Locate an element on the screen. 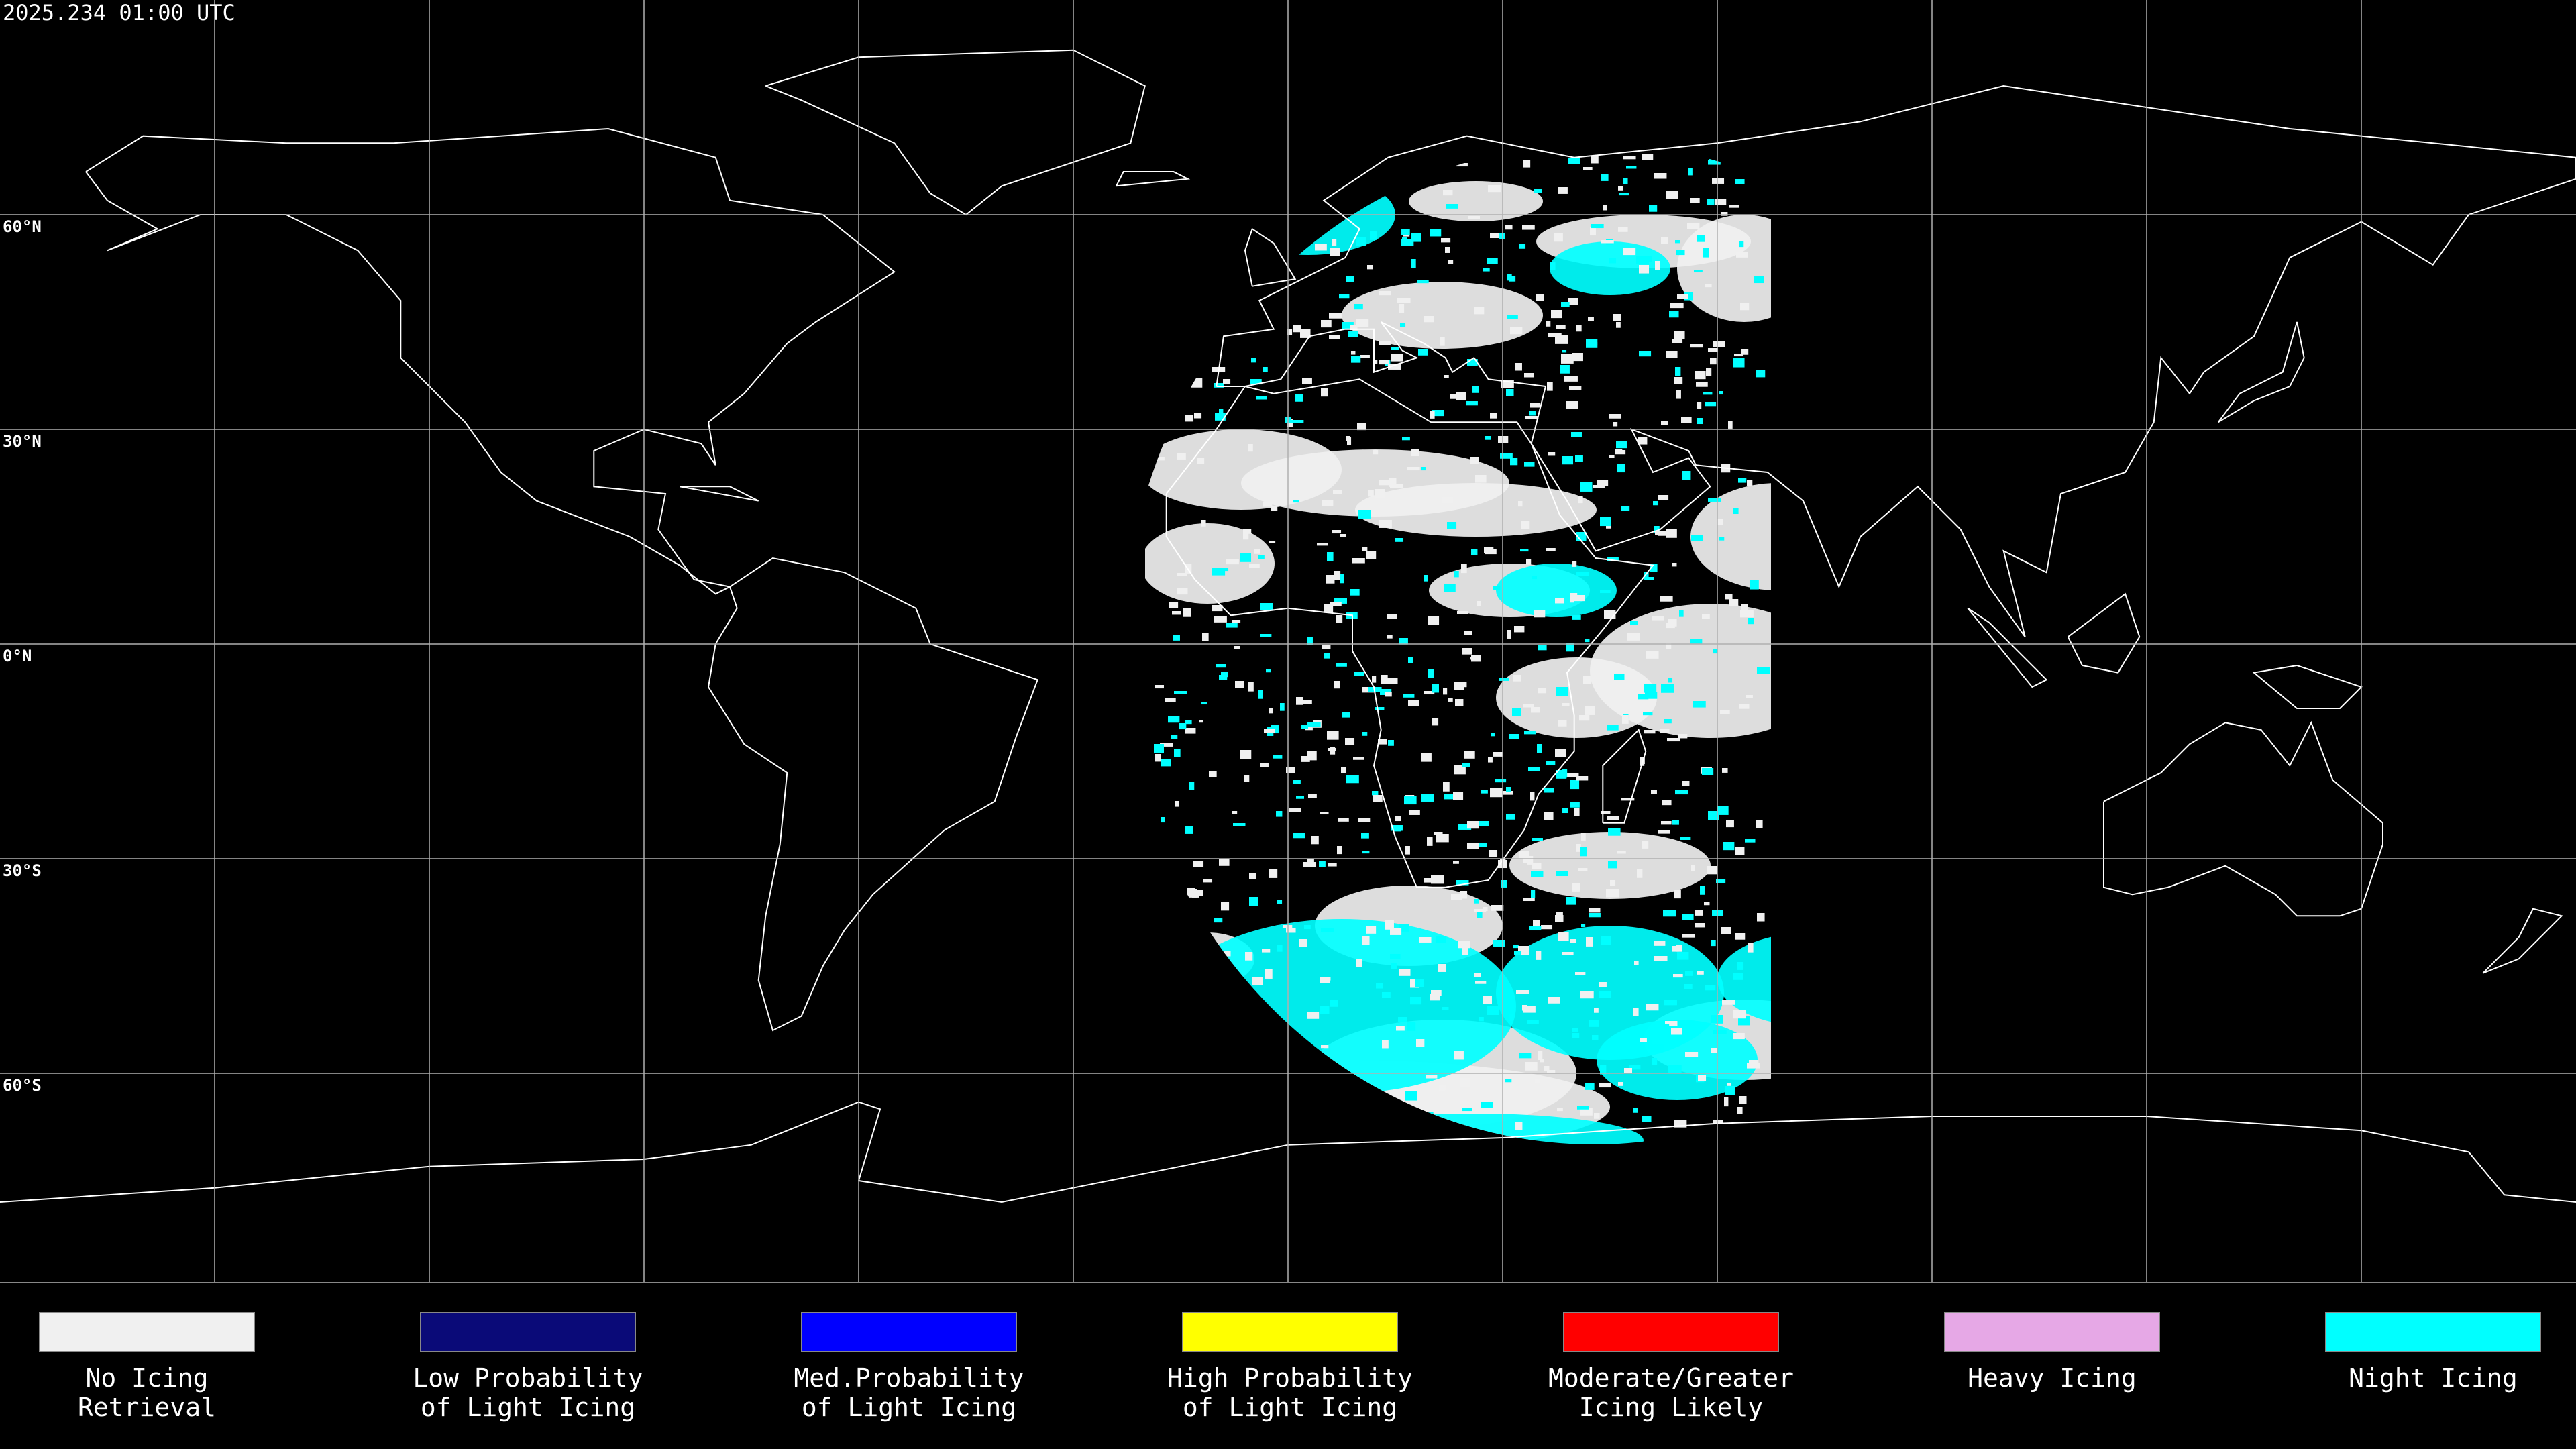  latitude-label: 30°N is located at coordinates (22, 441).